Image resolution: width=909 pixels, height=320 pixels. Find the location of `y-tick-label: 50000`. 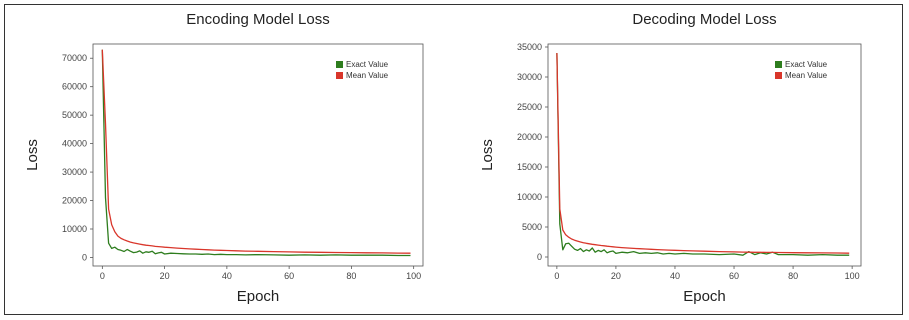

y-tick-label: 50000 is located at coordinates (74, 115).